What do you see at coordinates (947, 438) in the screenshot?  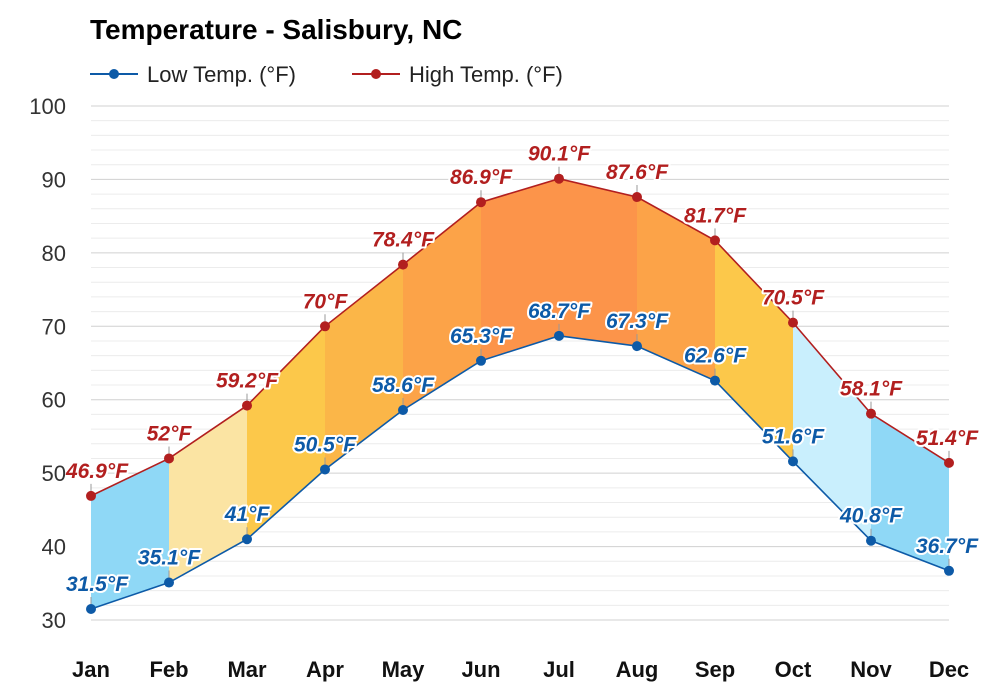 I see `high-temp-label-dec: 51.4°F` at bounding box center [947, 438].